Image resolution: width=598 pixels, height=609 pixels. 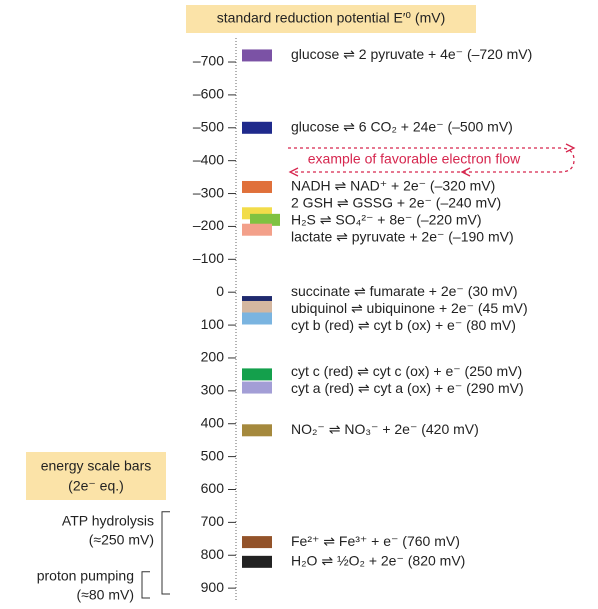 What do you see at coordinates (208, 258) in the screenshot?
I see `y-tick-label: –100` at bounding box center [208, 258].